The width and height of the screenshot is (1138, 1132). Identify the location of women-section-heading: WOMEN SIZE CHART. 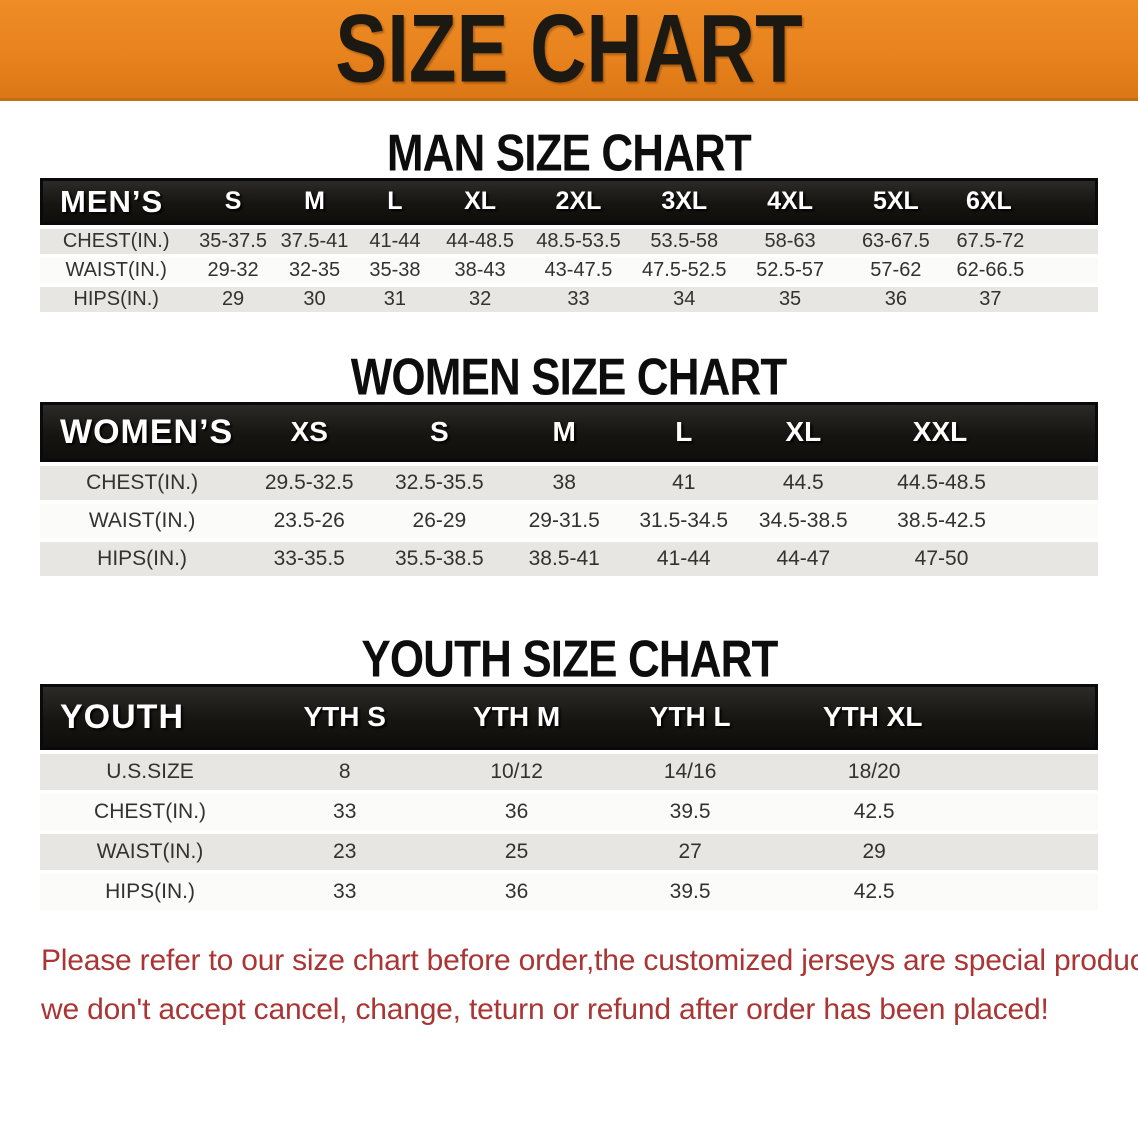
(569, 377).